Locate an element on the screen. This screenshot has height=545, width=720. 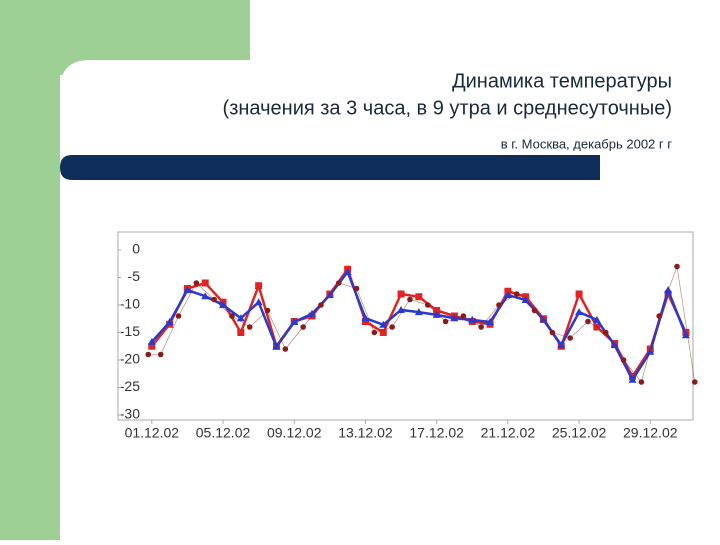
y-tick-label: -20 is located at coordinates (130, 359).